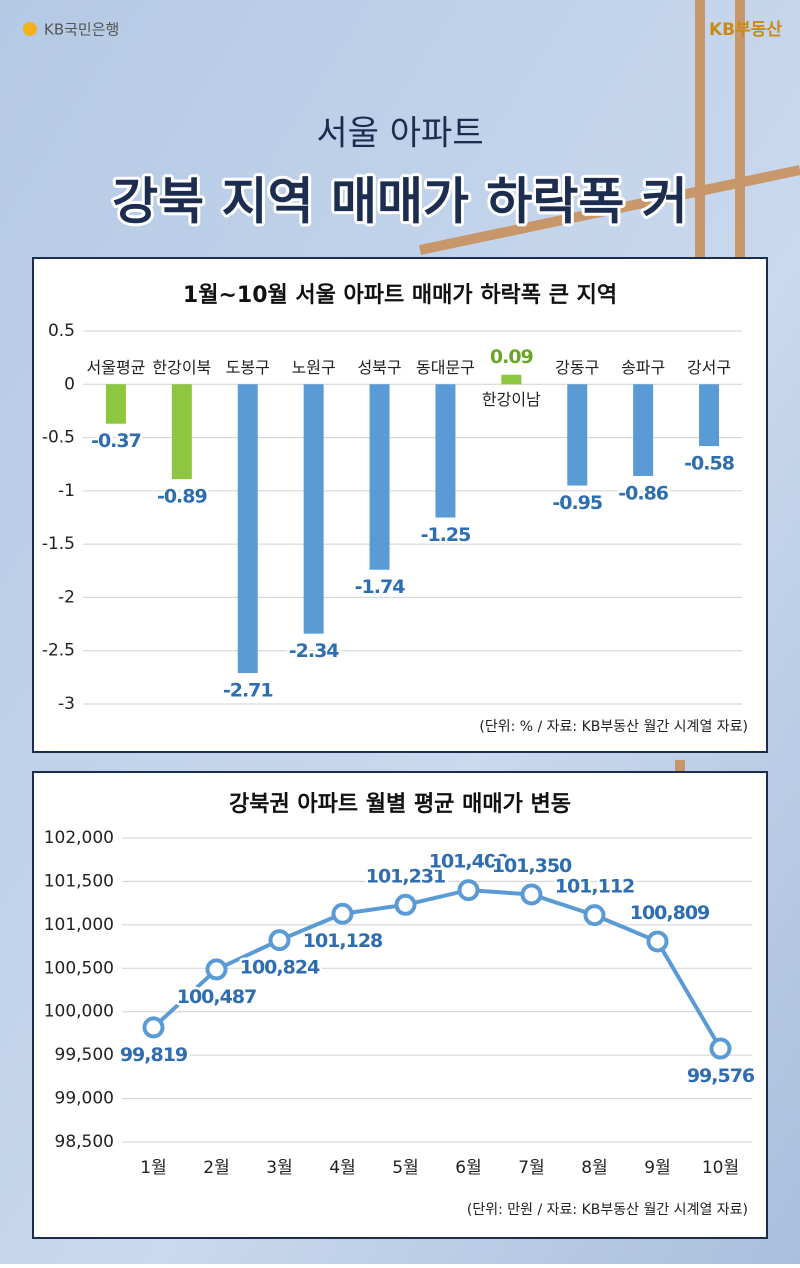 The image size is (800, 1268). Describe the element at coordinates (343, 941) in the screenshot. I see `data-label: 101,128` at that location.